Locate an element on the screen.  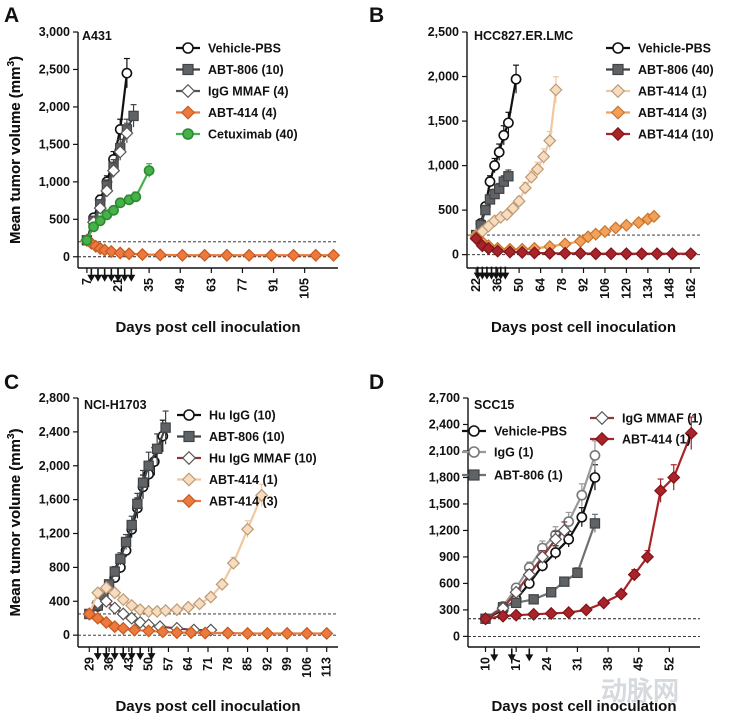
y-tick-label: 0 is located at coordinates (66, 635).